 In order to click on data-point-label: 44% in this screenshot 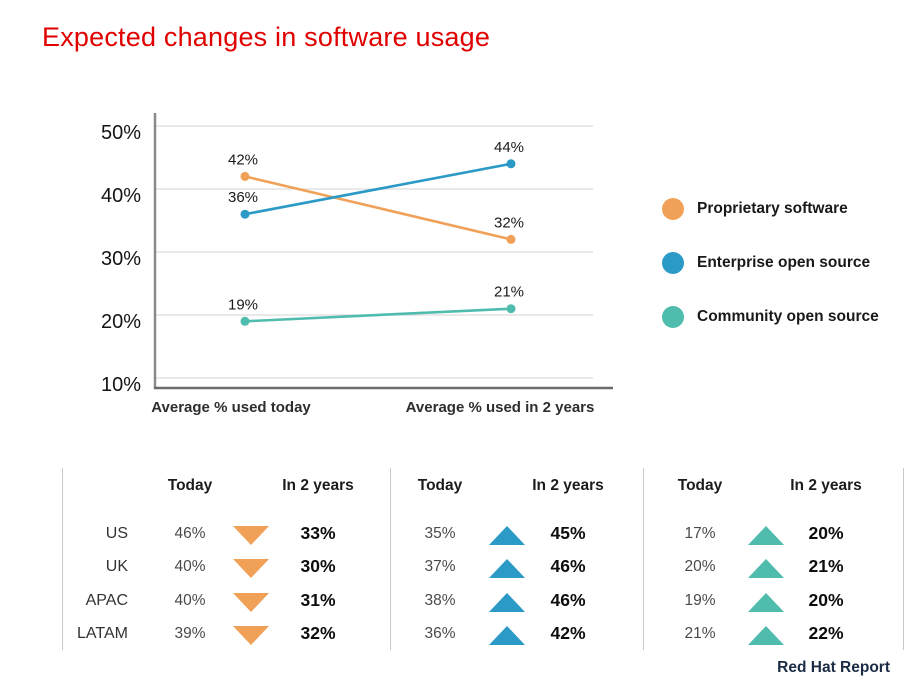, I will do `click(509, 147)`.